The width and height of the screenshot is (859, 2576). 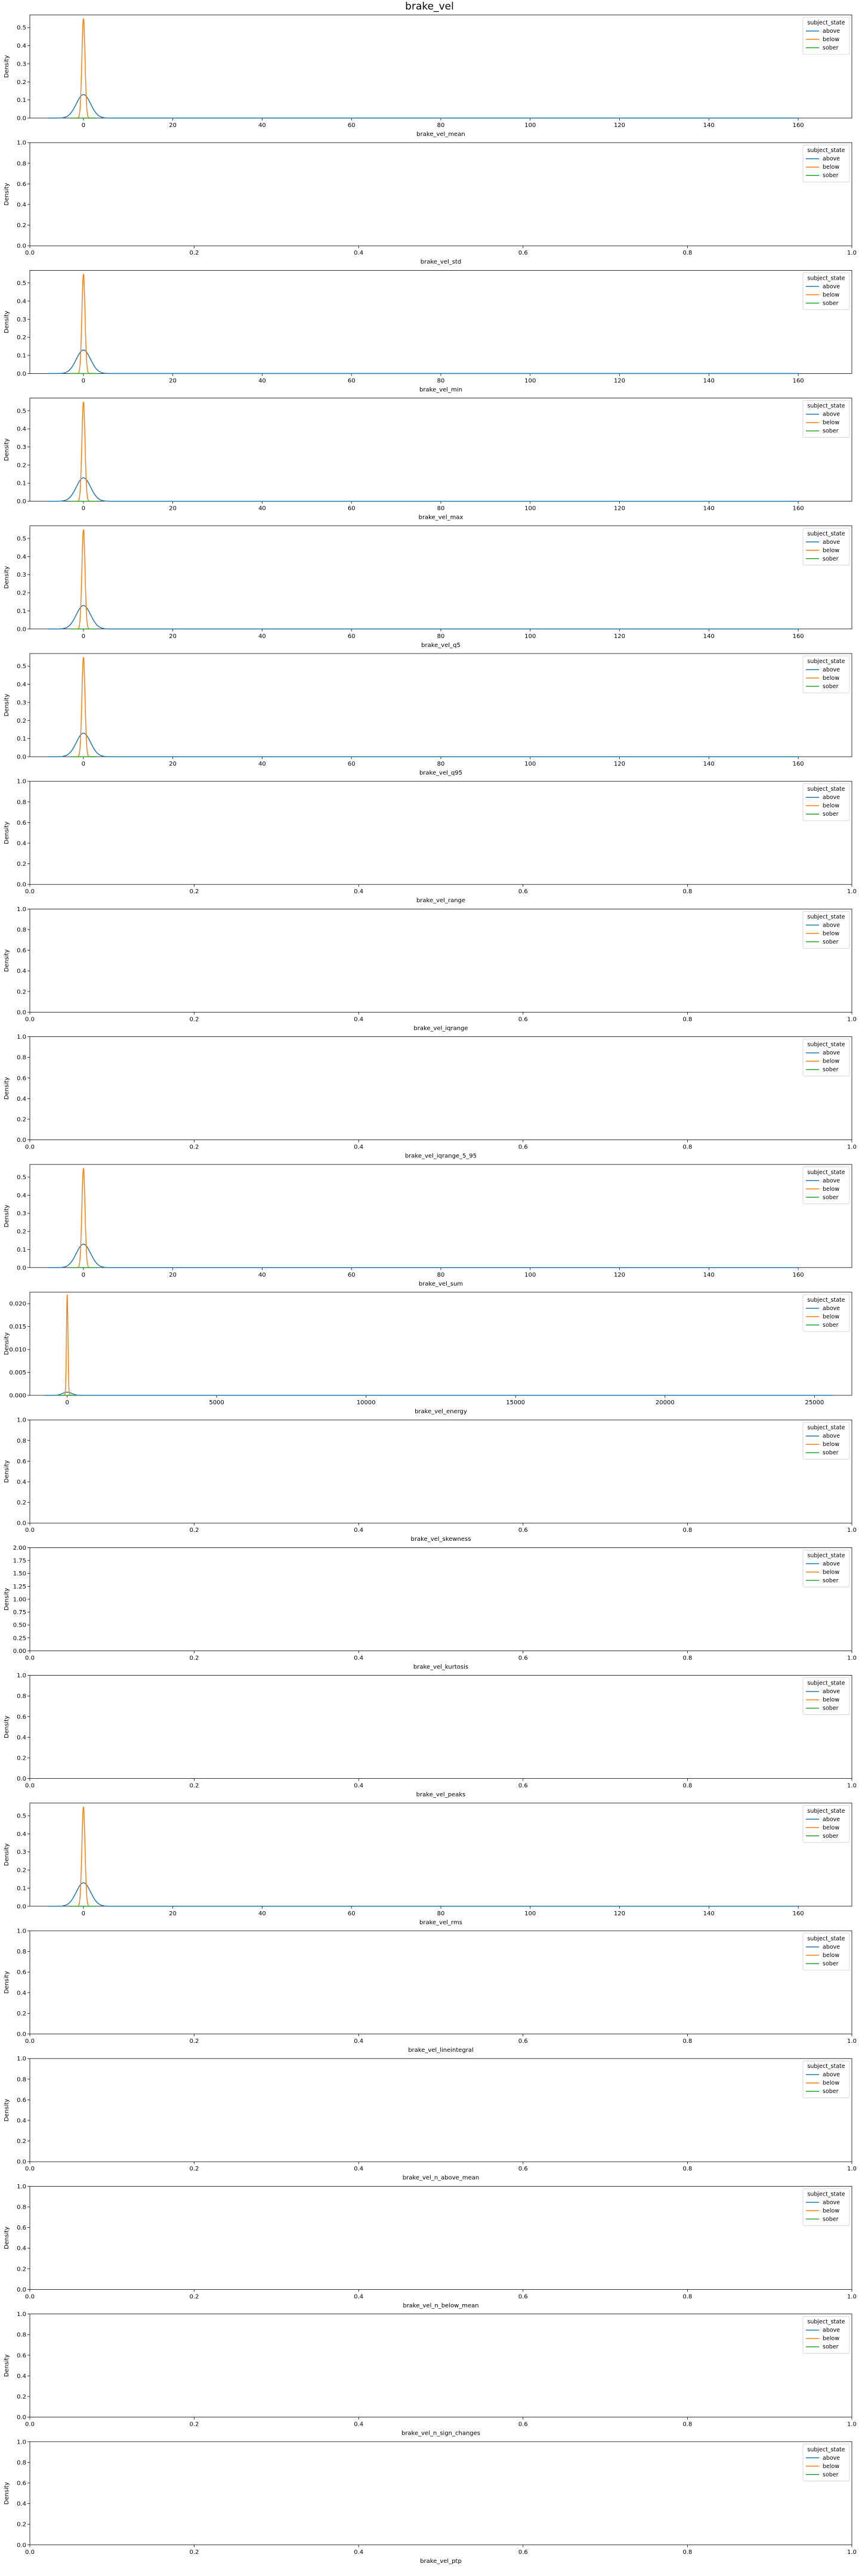 What do you see at coordinates (21, 357) in the screenshot?
I see `y-tick-label: 0.1` at bounding box center [21, 357].